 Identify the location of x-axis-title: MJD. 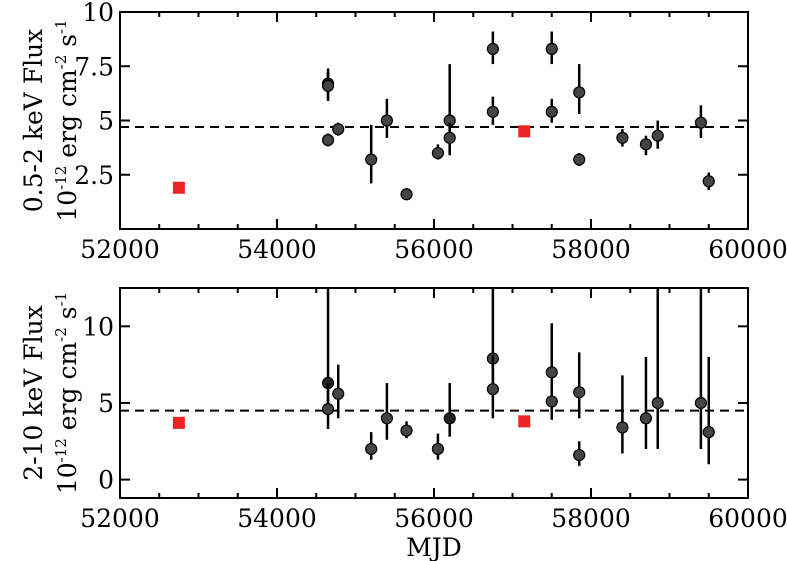
(434, 547).